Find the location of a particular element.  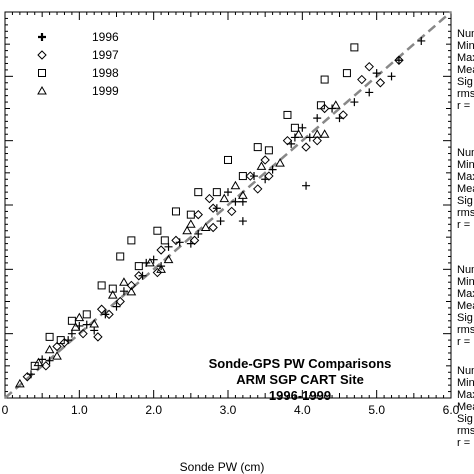

x-tick-label: 3.0 is located at coordinates (228, 410).